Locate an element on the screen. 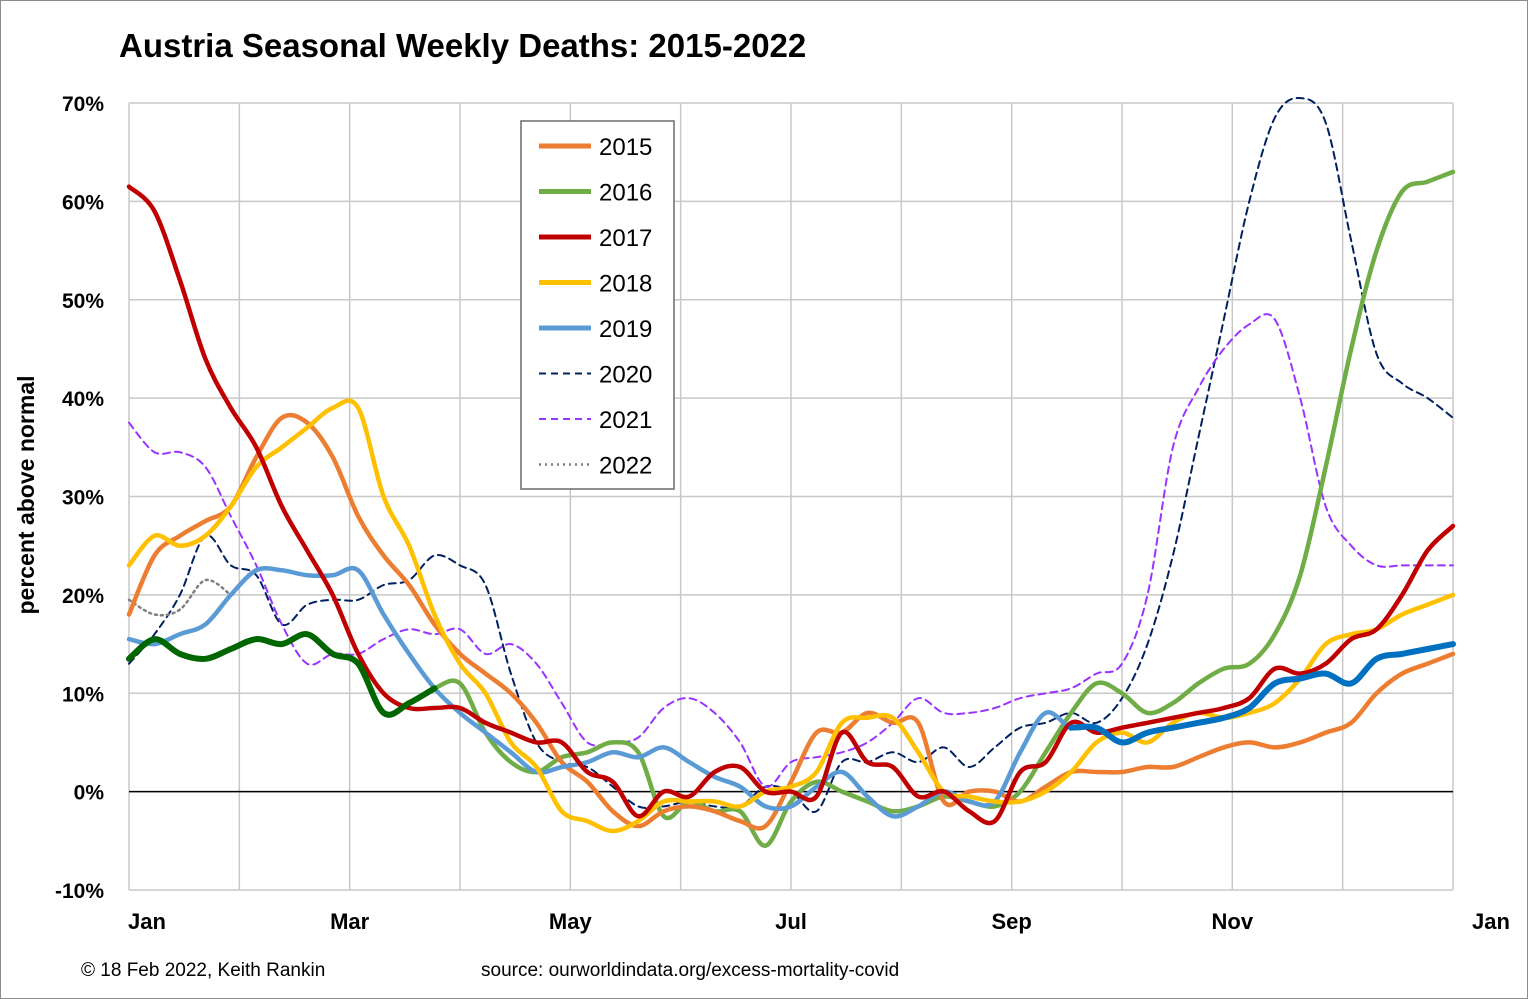  series-line-2022 is located at coordinates (180, 597).